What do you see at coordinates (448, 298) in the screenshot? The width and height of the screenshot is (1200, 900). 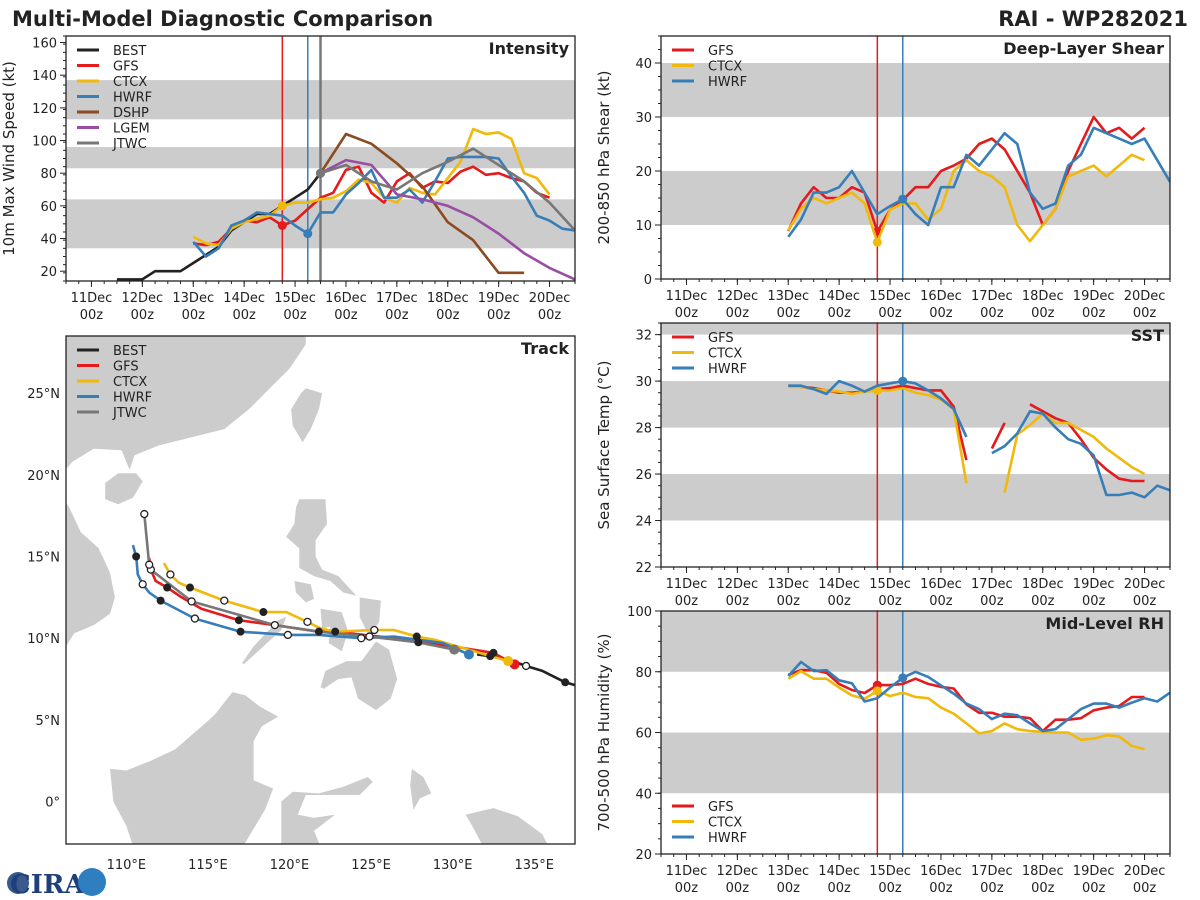 I see `x-tick-label-date: 18Dec` at bounding box center [448, 298].